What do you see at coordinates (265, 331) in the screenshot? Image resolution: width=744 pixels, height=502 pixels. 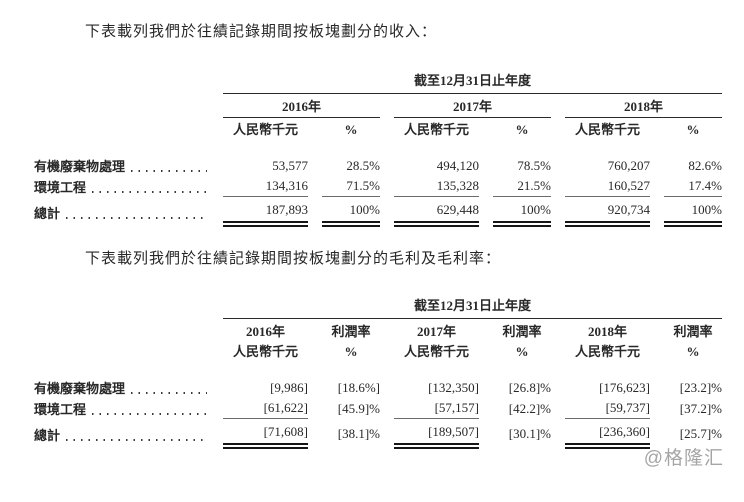 I see `col-header-2016: 2016年` at bounding box center [265, 331].